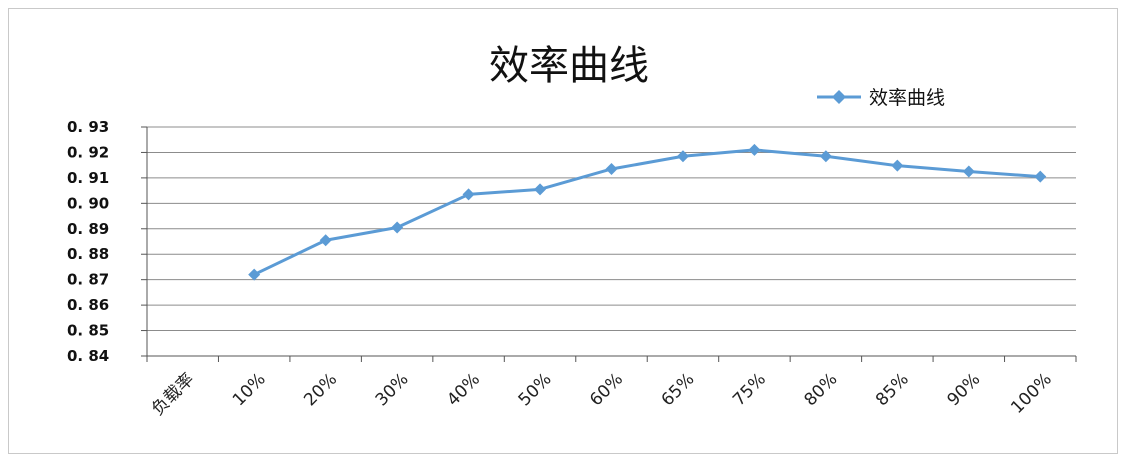 The width and height of the screenshot is (1124, 456). What do you see at coordinates (88, 178) in the screenshot?
I see `y-tick-label: 0. 91` at bounding box center [88, 178].